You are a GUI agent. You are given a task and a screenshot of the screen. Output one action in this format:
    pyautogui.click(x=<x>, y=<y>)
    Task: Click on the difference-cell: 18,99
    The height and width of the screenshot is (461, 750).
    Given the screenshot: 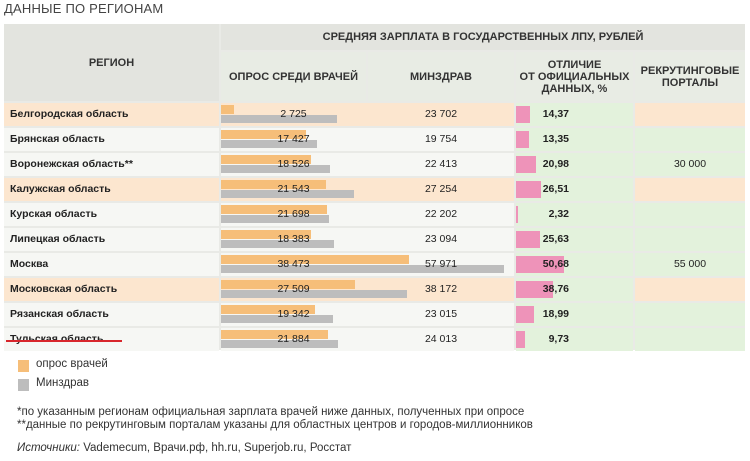 What is the action you would take?
    pyautogui.click(x=574, y=314)
    